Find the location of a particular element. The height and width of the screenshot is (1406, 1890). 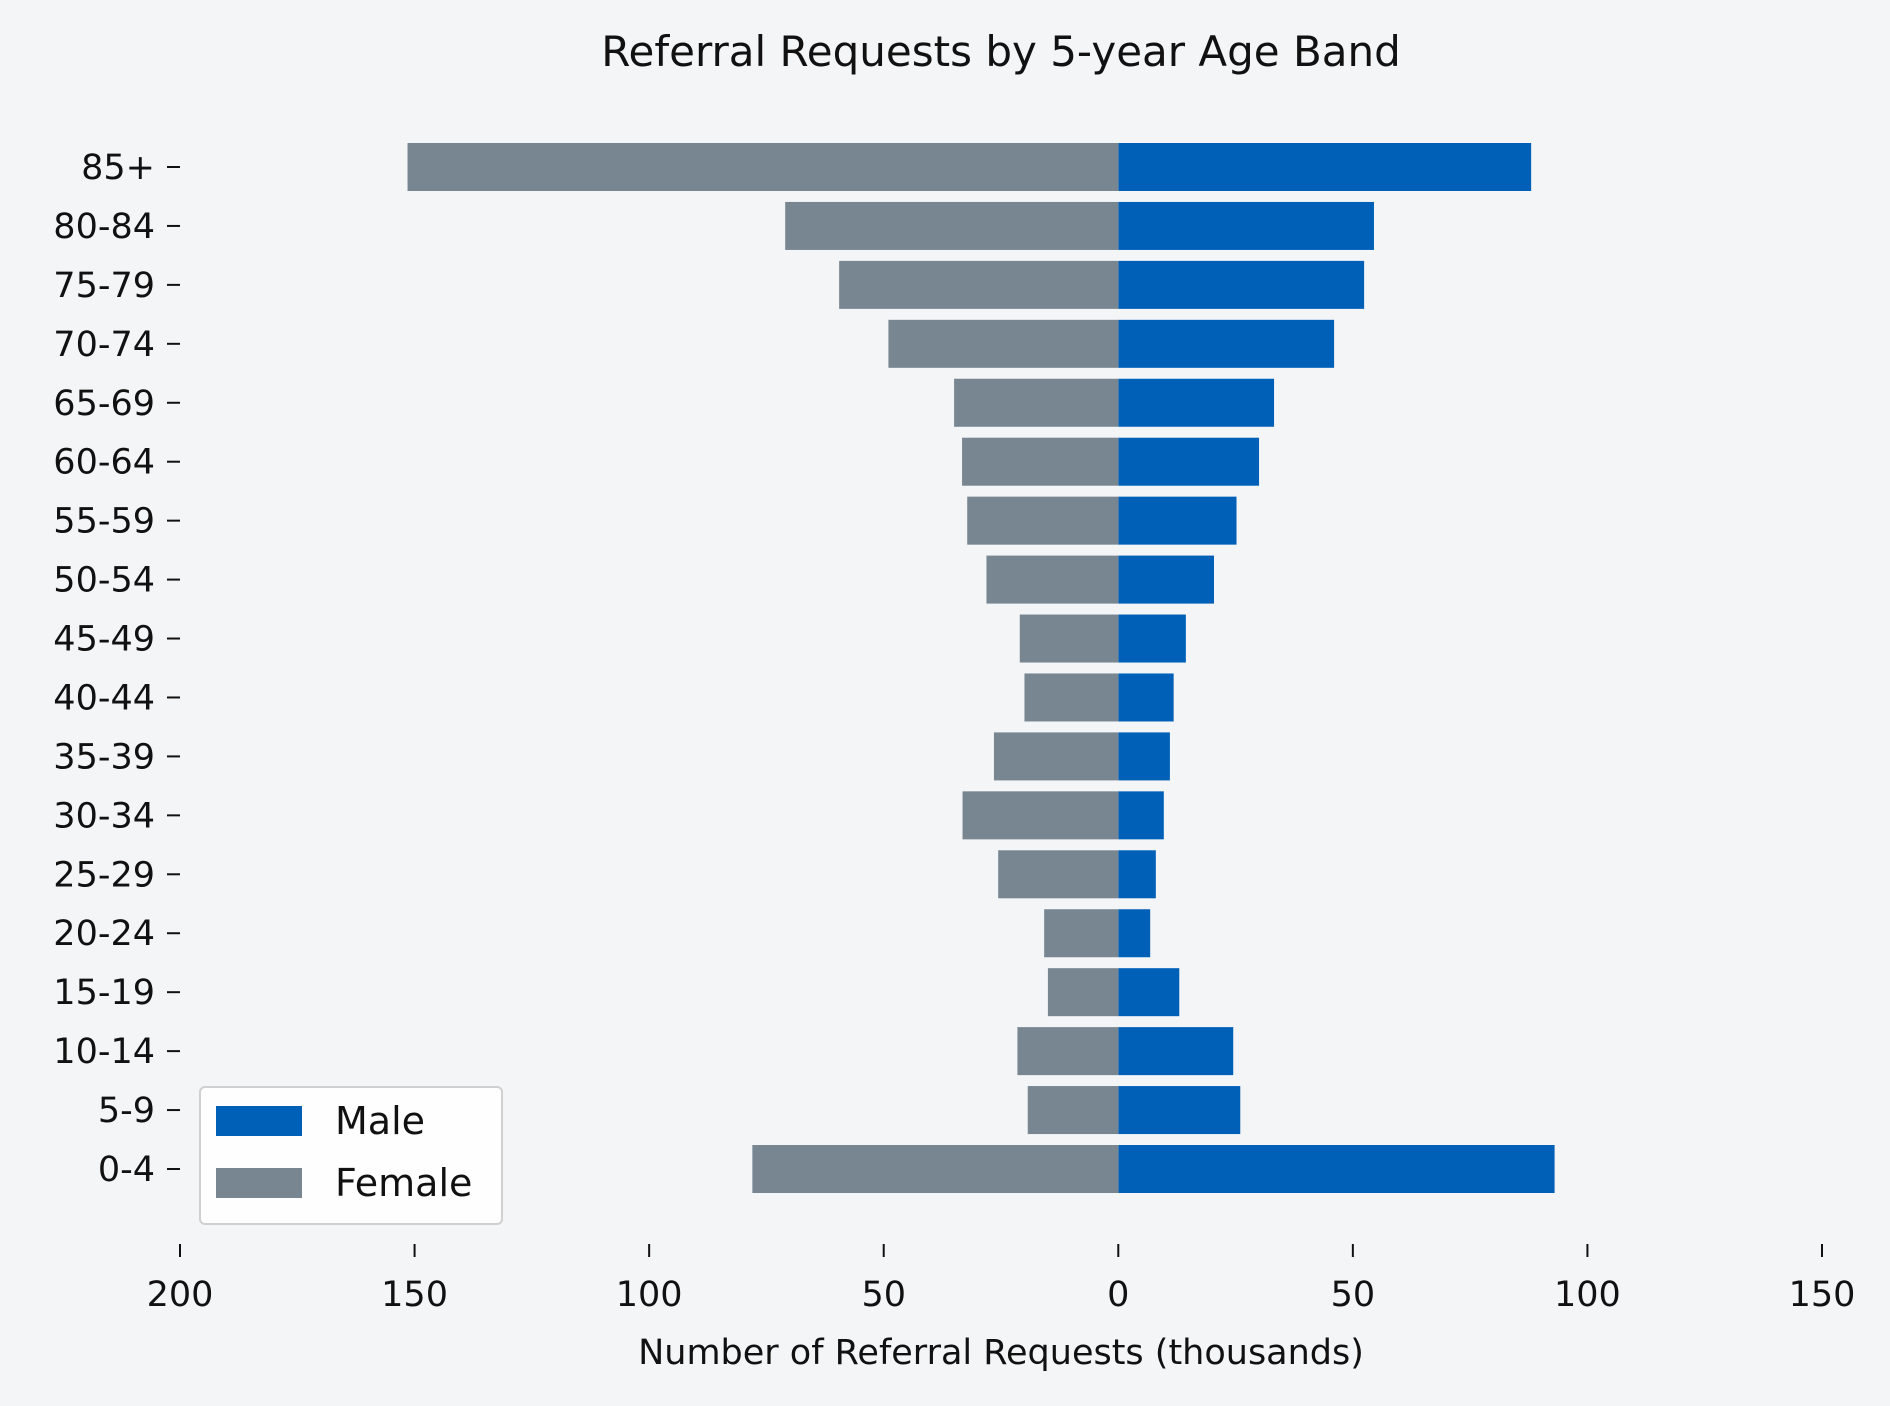

y-tick-label-85plus: 85+ is located at coordinates (118, 168).